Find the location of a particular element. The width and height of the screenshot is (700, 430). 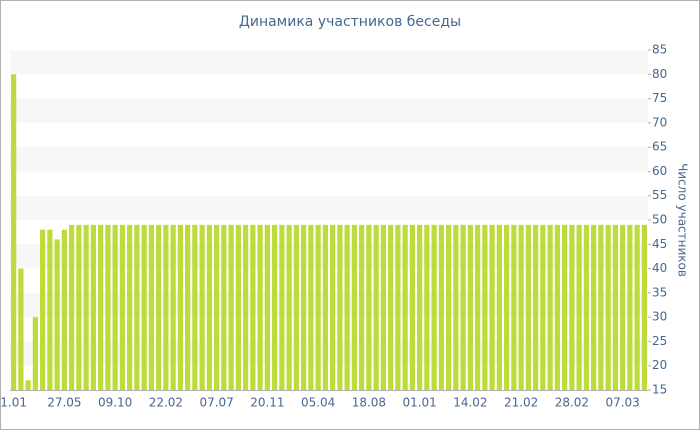

x-tick-label: 22.02 is located at coordinates (166, 403).